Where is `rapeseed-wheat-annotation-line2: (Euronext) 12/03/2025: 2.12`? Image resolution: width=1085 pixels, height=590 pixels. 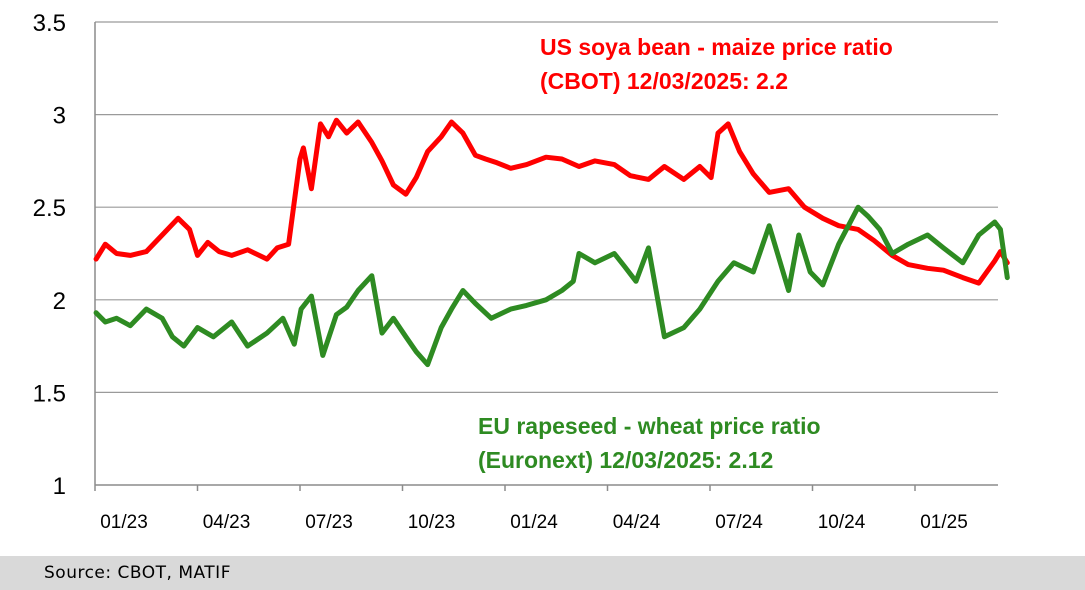 rapeseed-wheat-annotation-line2: (Euronext) 12/03/2025: 2.12 is located at coordinates (626, 460).